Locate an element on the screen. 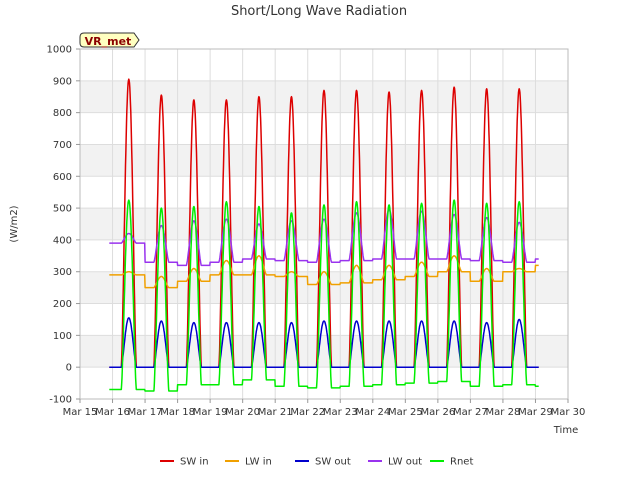 Image resolution: width=640 pixels, height=480 pixels. legend-label: LW out is located at coordinates (405, 462).